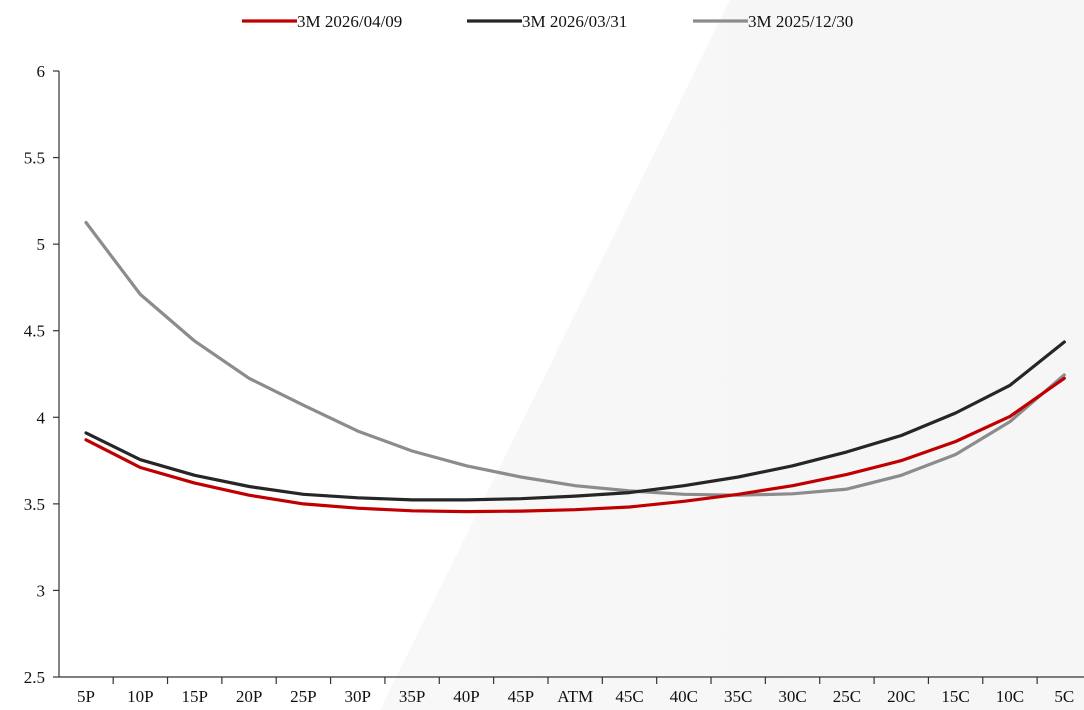 This screenshot has height=710, width=1084. I want to click on x-tick-label: 25P, so click(303, 696).